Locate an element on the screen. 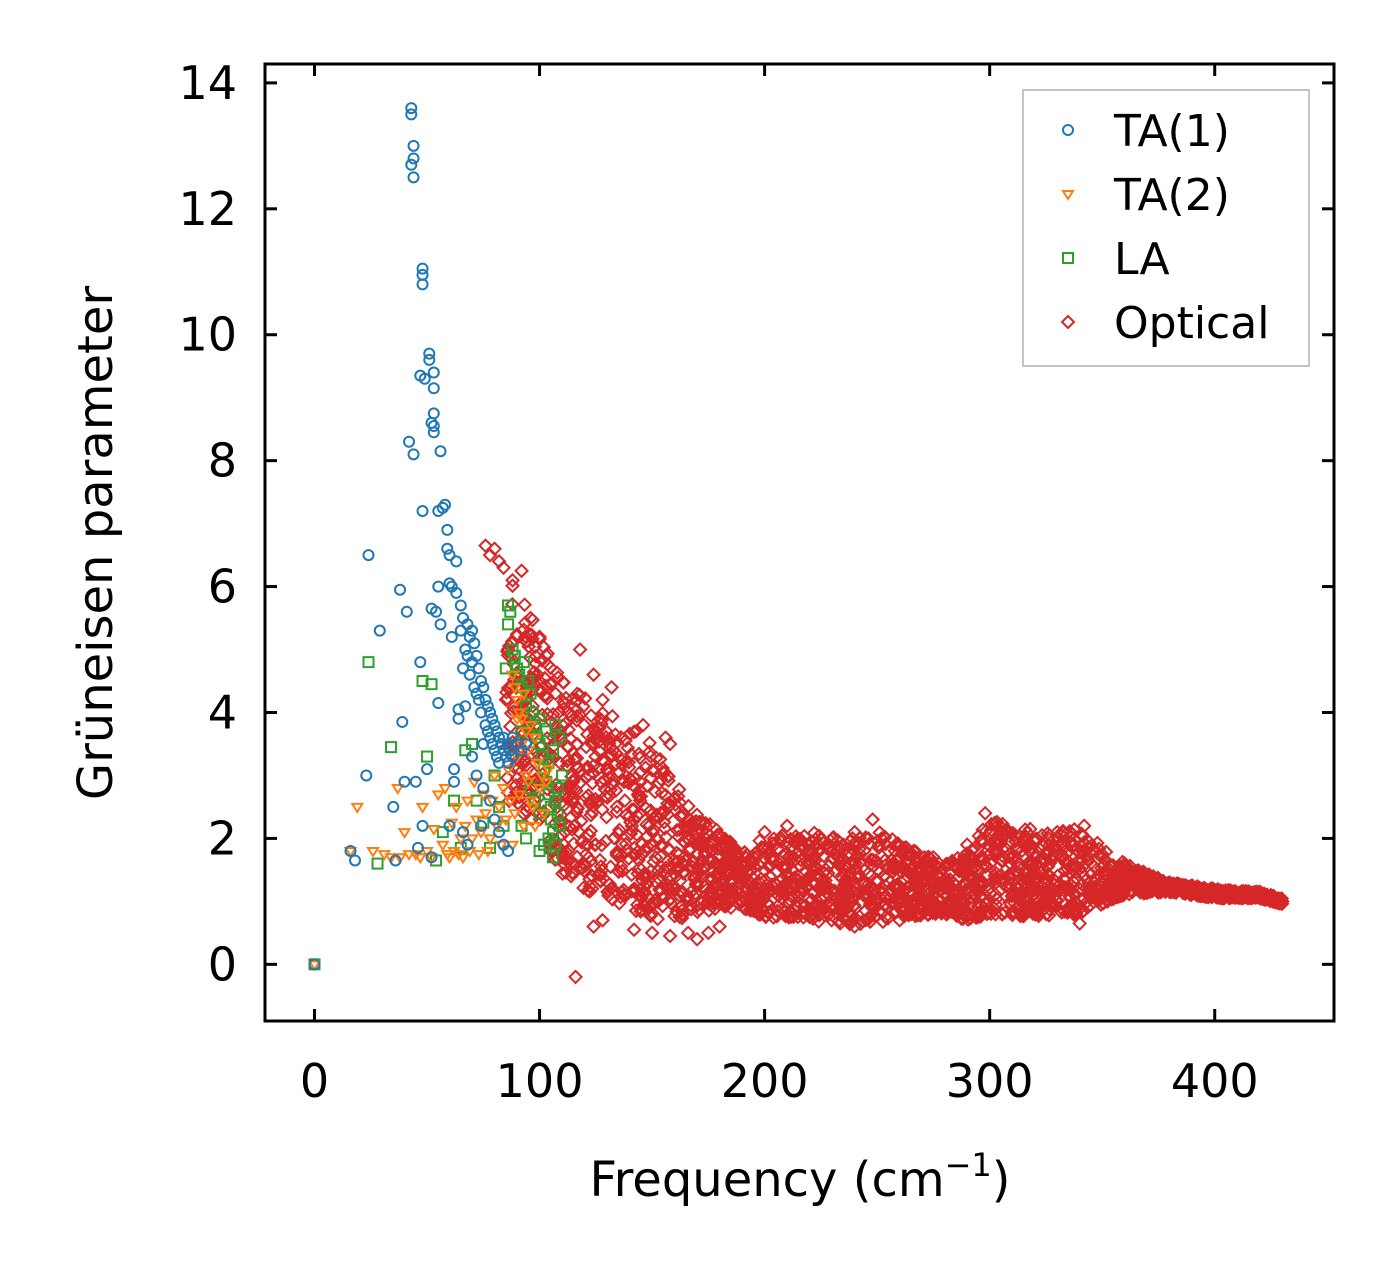  legend: TA(1) TA(2) LA Optical is located at coordinates (1166, 228).